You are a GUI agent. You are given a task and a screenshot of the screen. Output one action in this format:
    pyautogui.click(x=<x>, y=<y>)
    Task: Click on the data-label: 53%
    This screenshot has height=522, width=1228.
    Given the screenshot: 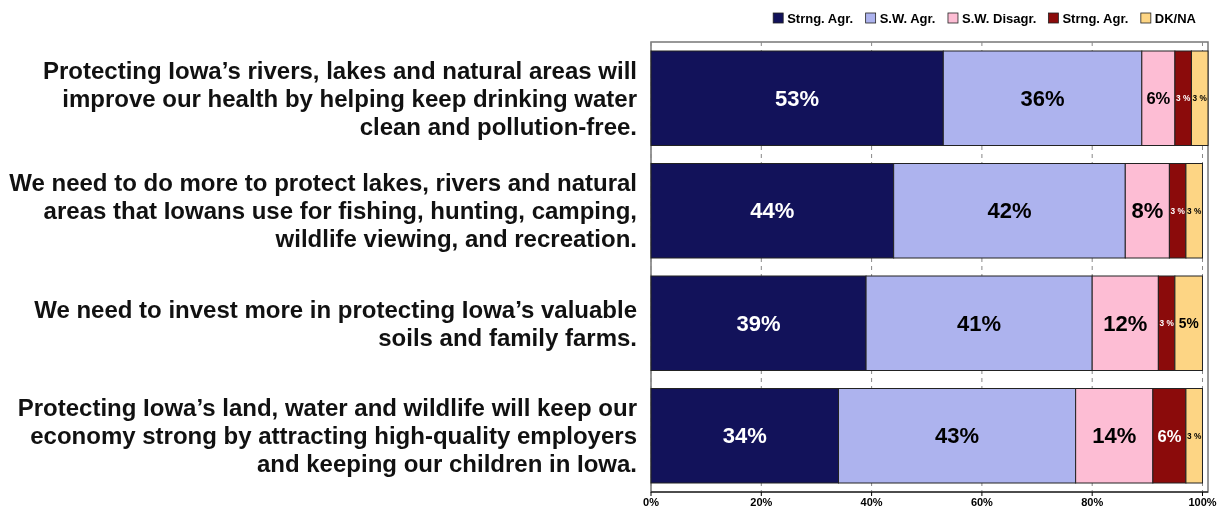 What is the action you would take?
    pyautogui.click(x=797, y=98)
    